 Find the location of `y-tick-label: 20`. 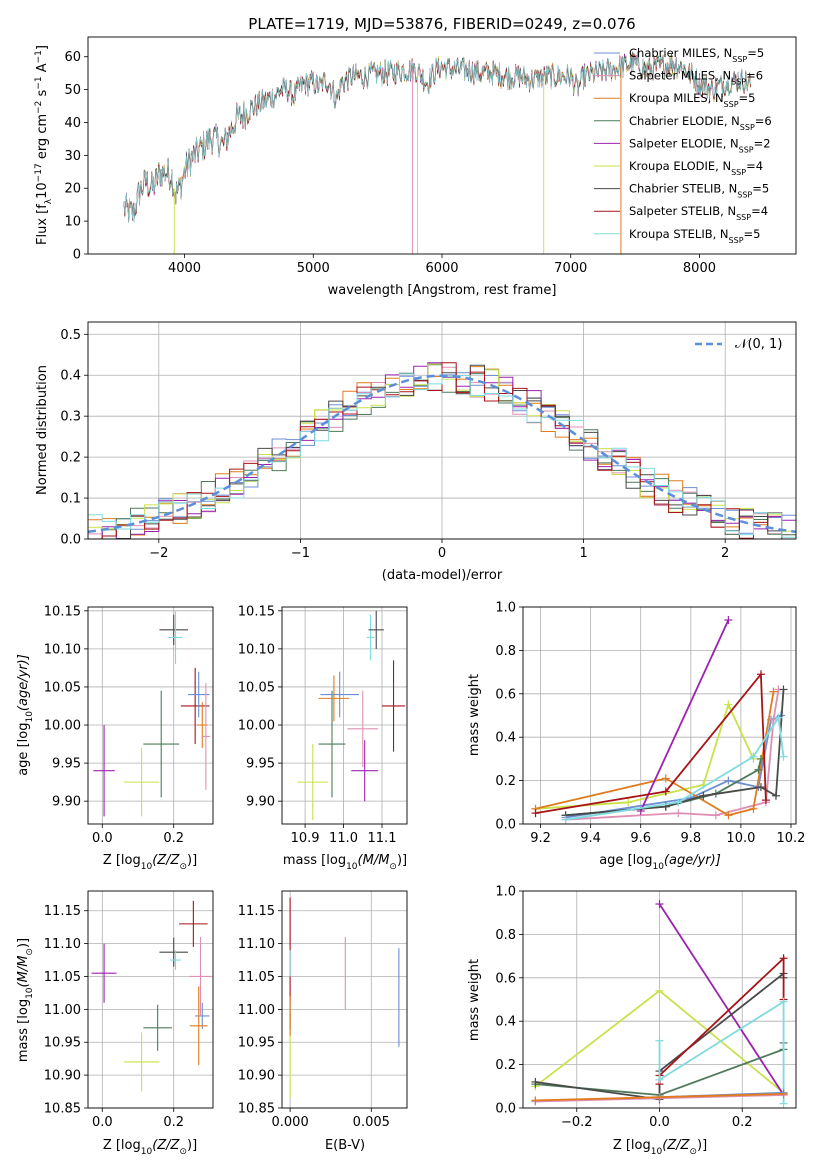

y-tick-label: 20 is located at coordinates (72, 189).